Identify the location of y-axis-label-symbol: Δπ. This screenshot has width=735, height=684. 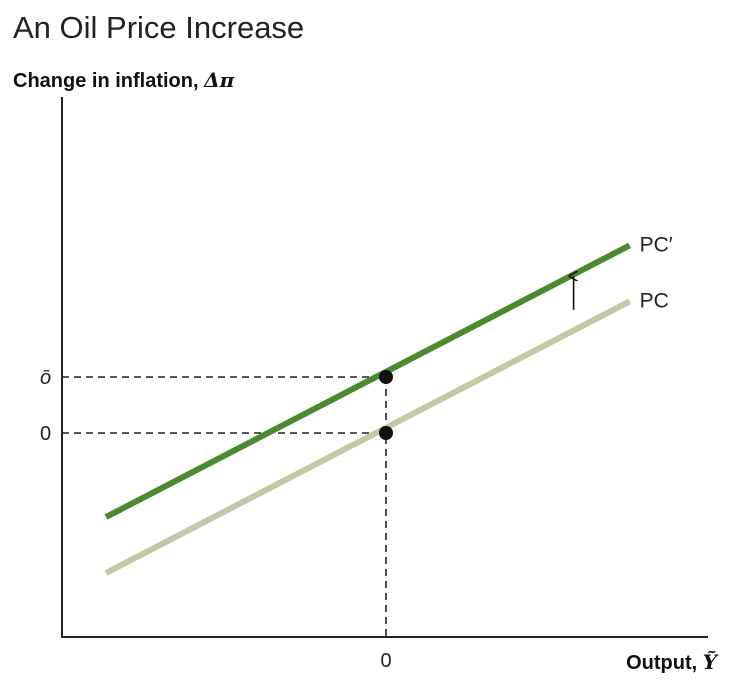
(219, 80).